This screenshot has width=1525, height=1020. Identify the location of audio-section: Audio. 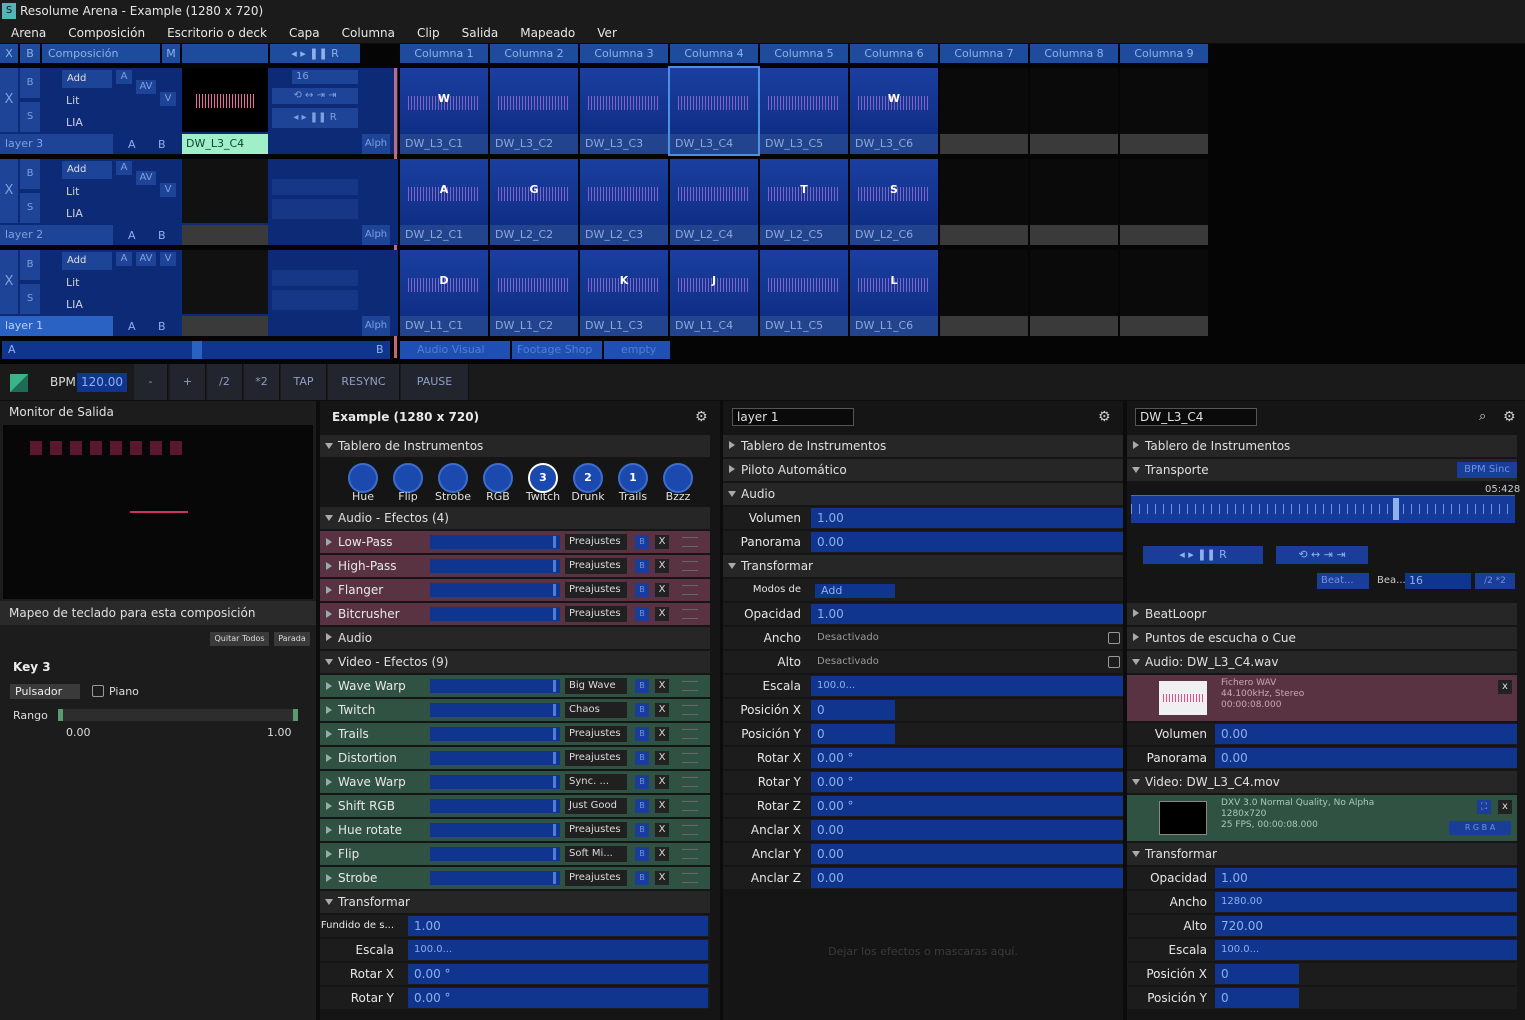
(515, 638).